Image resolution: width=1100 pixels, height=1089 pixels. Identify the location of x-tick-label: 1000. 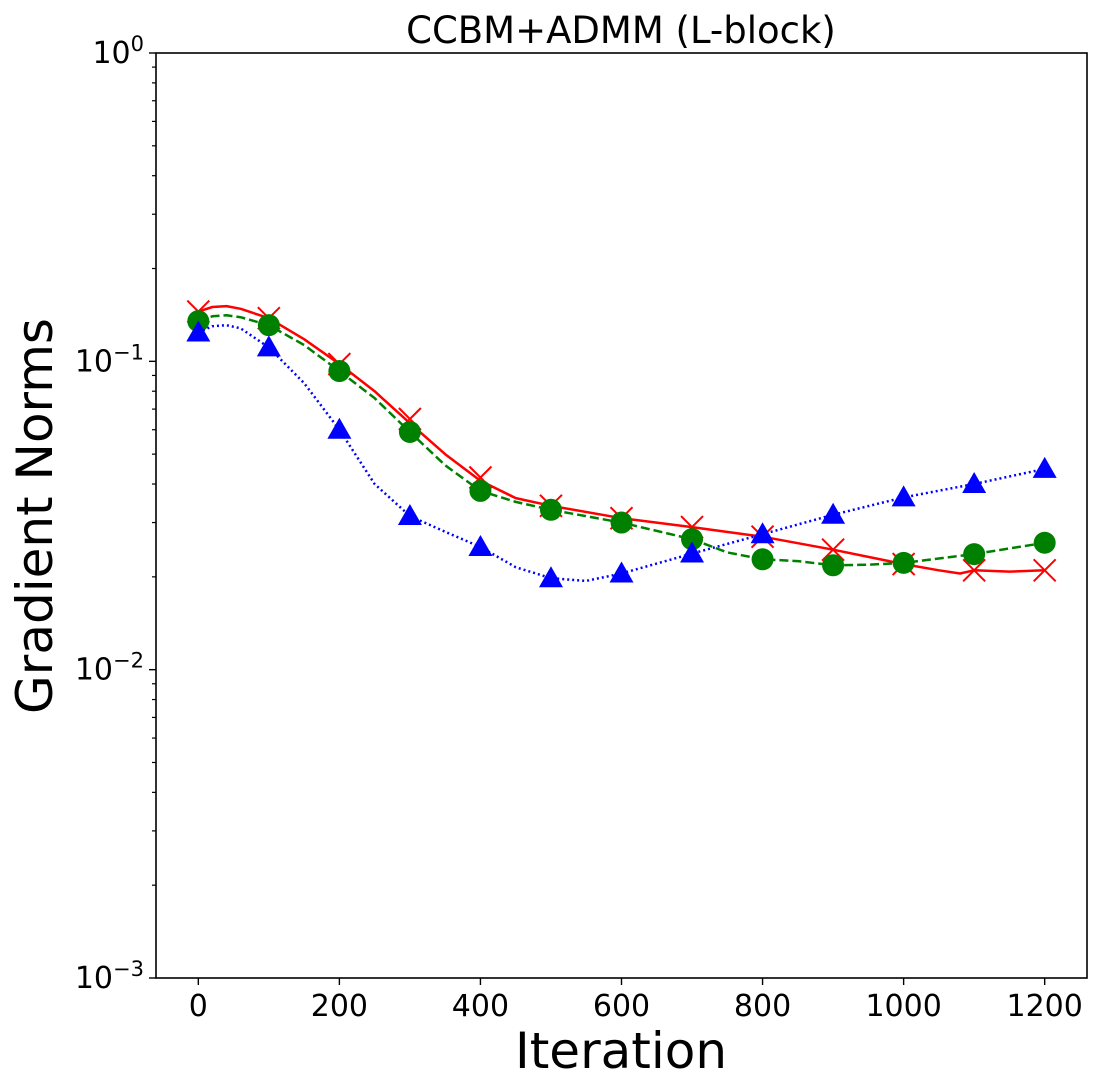
(903, 1006).